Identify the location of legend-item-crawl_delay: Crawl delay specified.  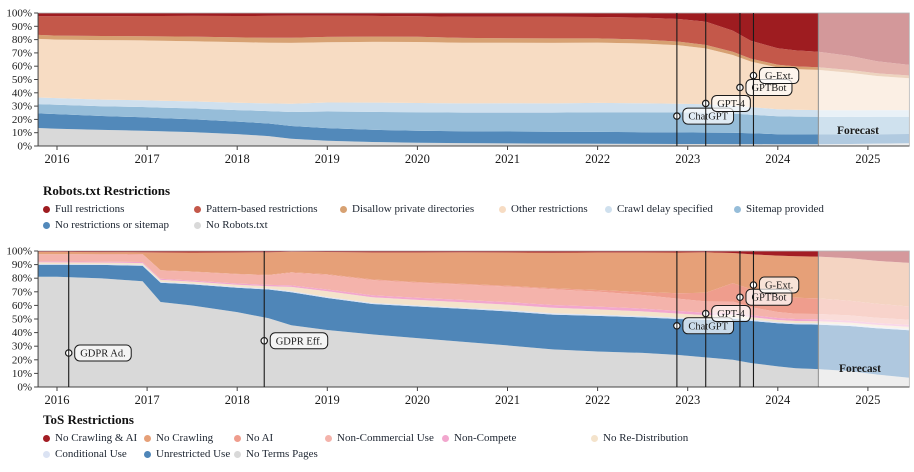
(669, 209).